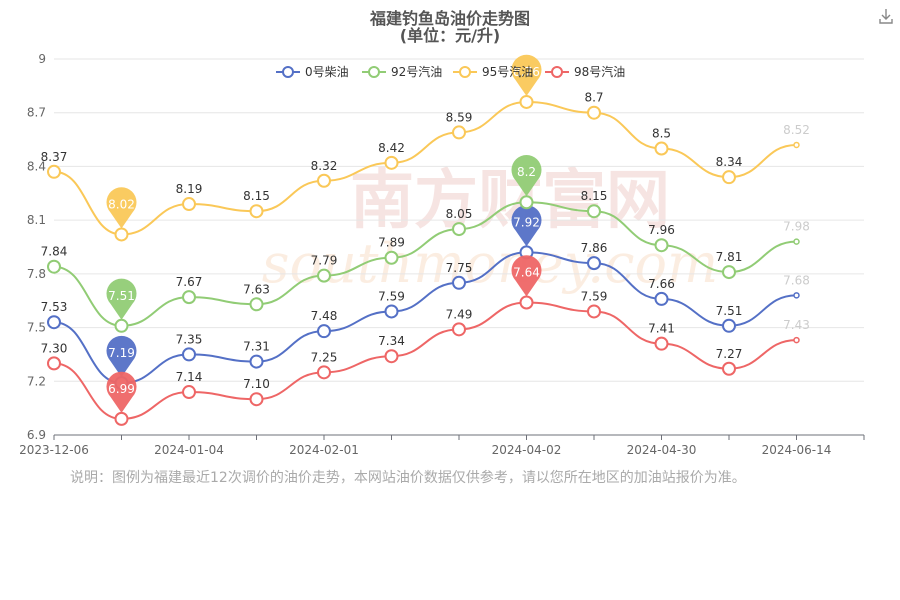 Image resolution: width=900 pixels, height=600 pixels. Describe the element at coordinates (450, 35) in the screenshot. I see `chart-subtitle: (单位：元/升)` at that location.